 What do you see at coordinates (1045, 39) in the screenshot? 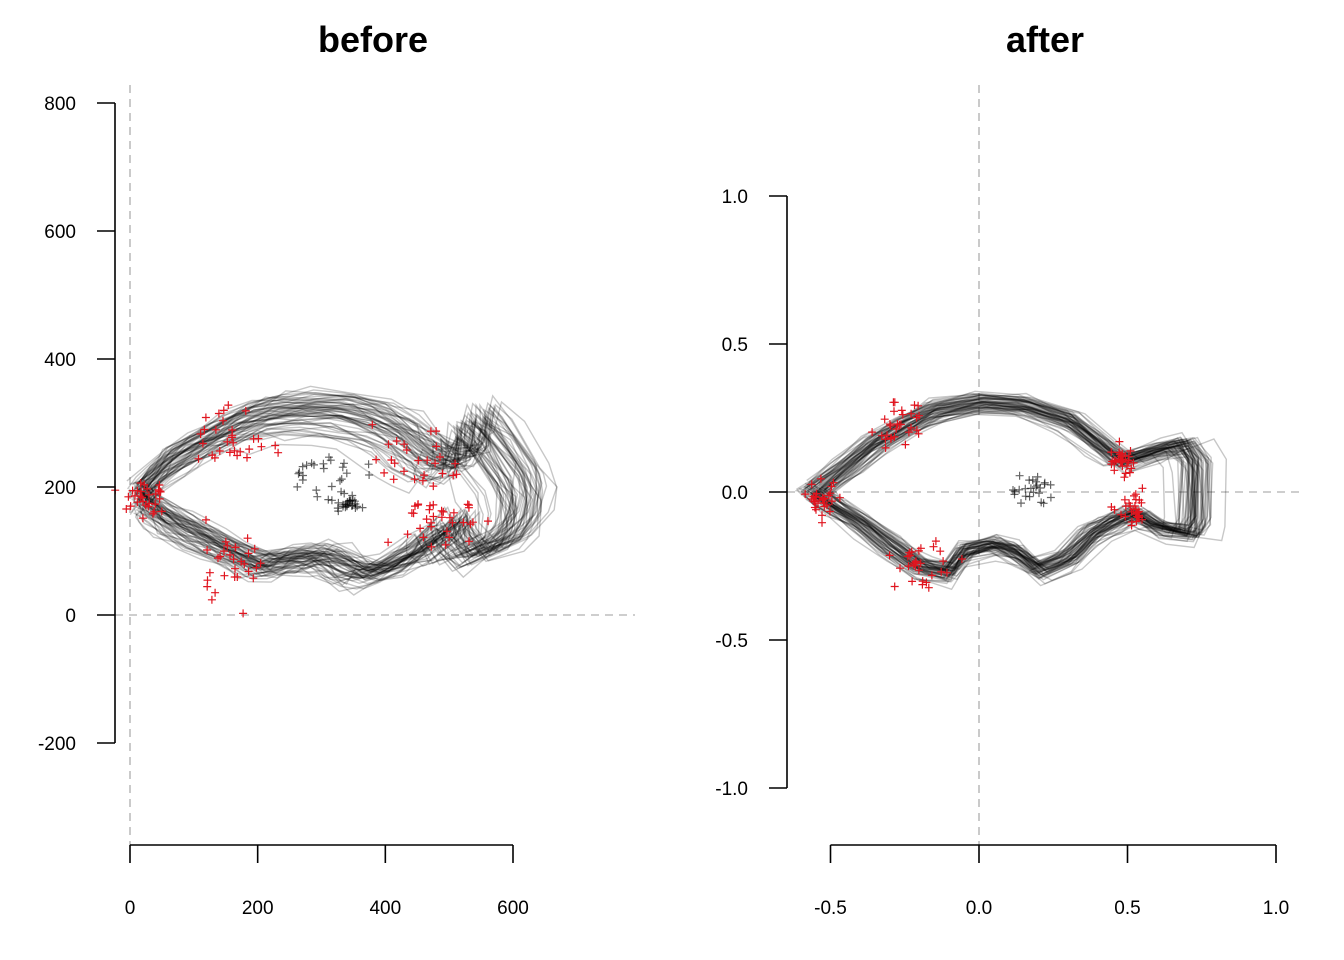
I see `panel-title-after: after` at bounding box center [1045, 39].